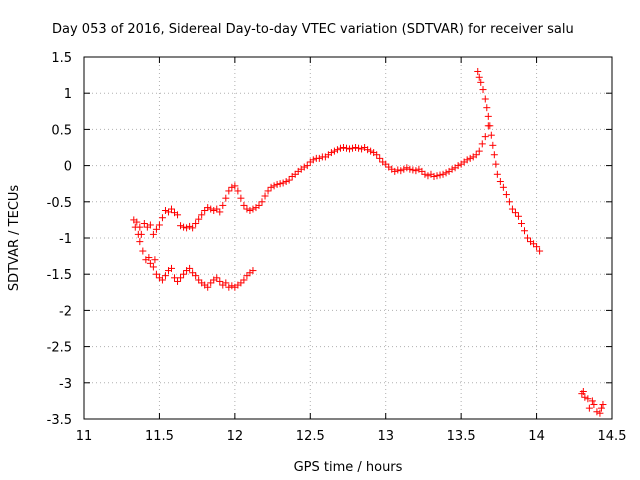 The height and width of the screenshot is (480, 640). What do you see at coordinates (65, 311) in the screenshot?
I see `y-tick-label: -2` at bounding box center [65, 311].